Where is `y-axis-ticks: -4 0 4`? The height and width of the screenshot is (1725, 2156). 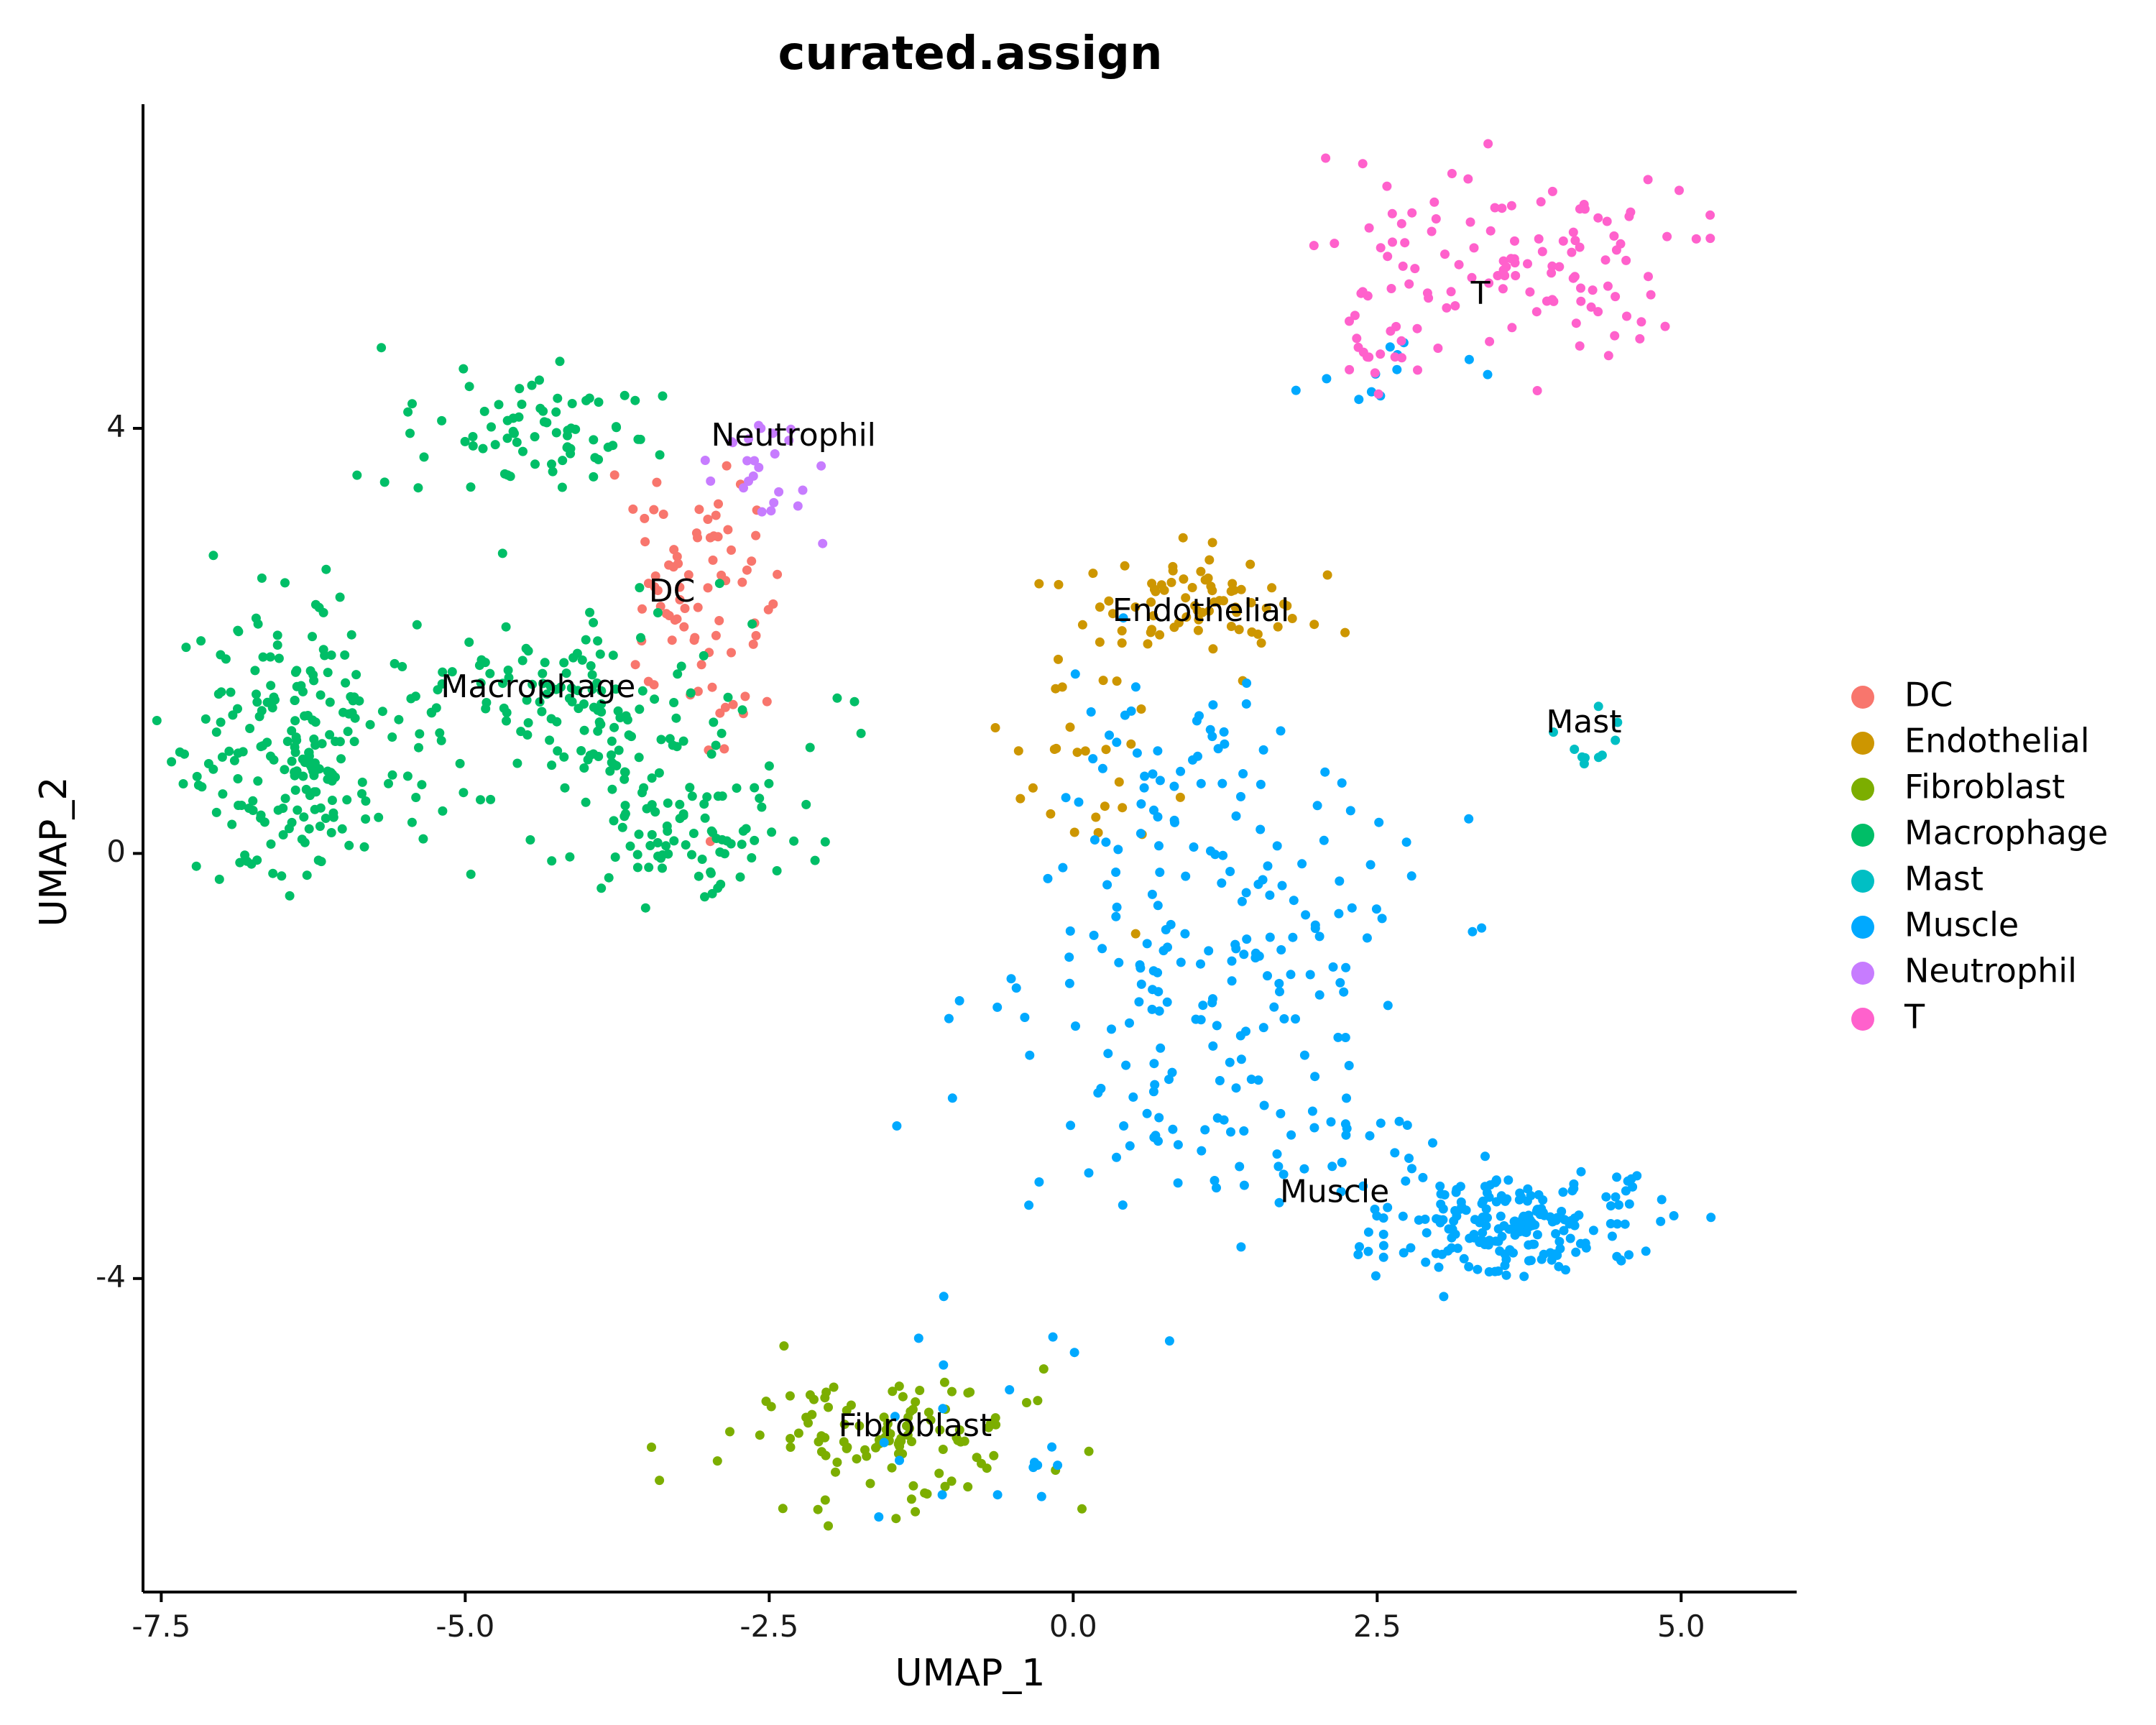 y-axis-ticks: -4 0 4 is located at coordinates (120, 851).